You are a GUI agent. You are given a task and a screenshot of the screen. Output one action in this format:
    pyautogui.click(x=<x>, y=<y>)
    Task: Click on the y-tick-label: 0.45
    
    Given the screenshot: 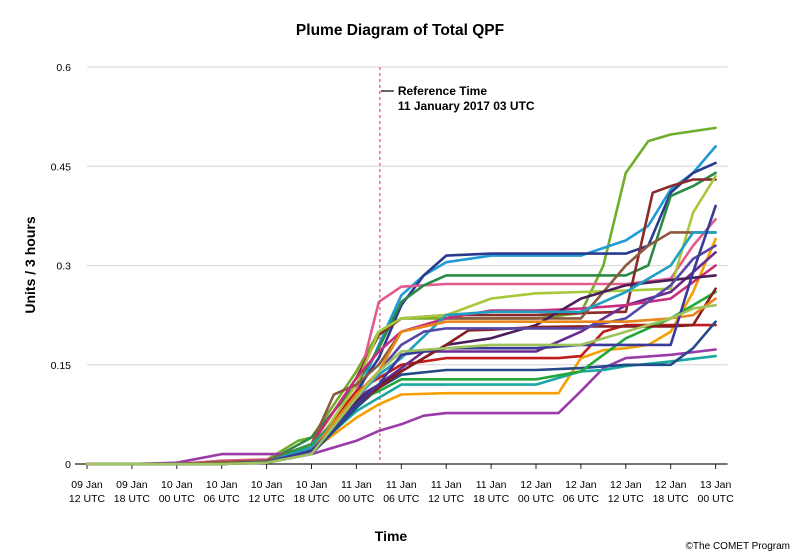 What is the action you would take?
    pyautogui.click(x=61, y=167)
    